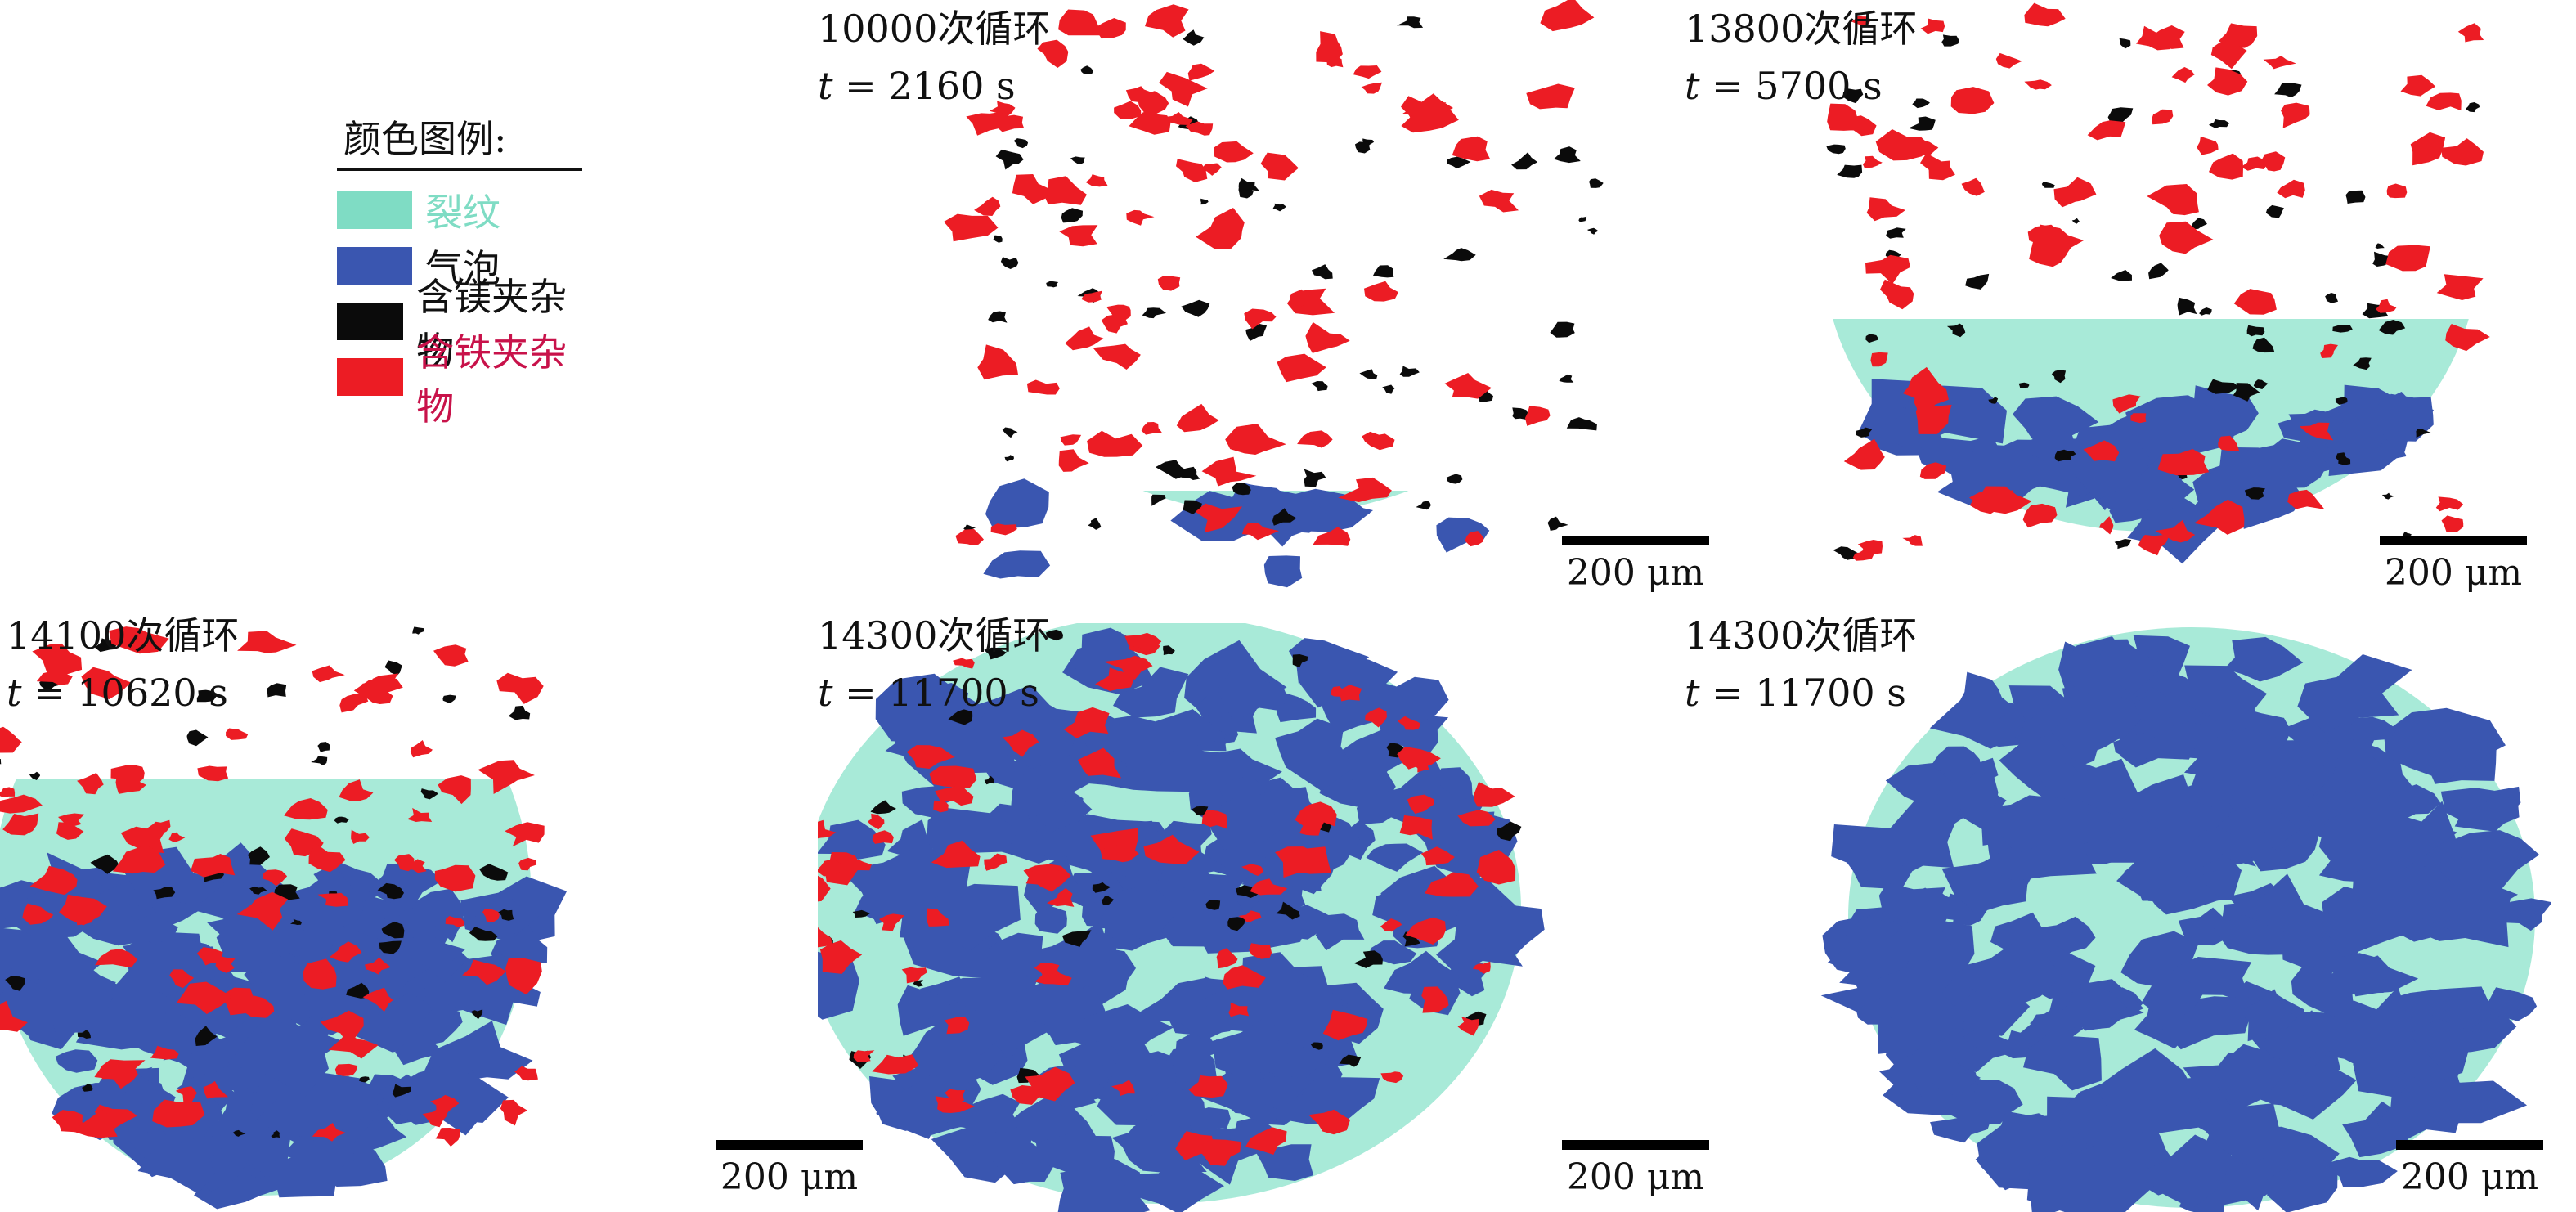 The image size is (2576, 1212). Describe the element at coordinates (1801, 664) in the screenshot. I see `panel-caption: 14300次循环 t = 11700 s` at that location.